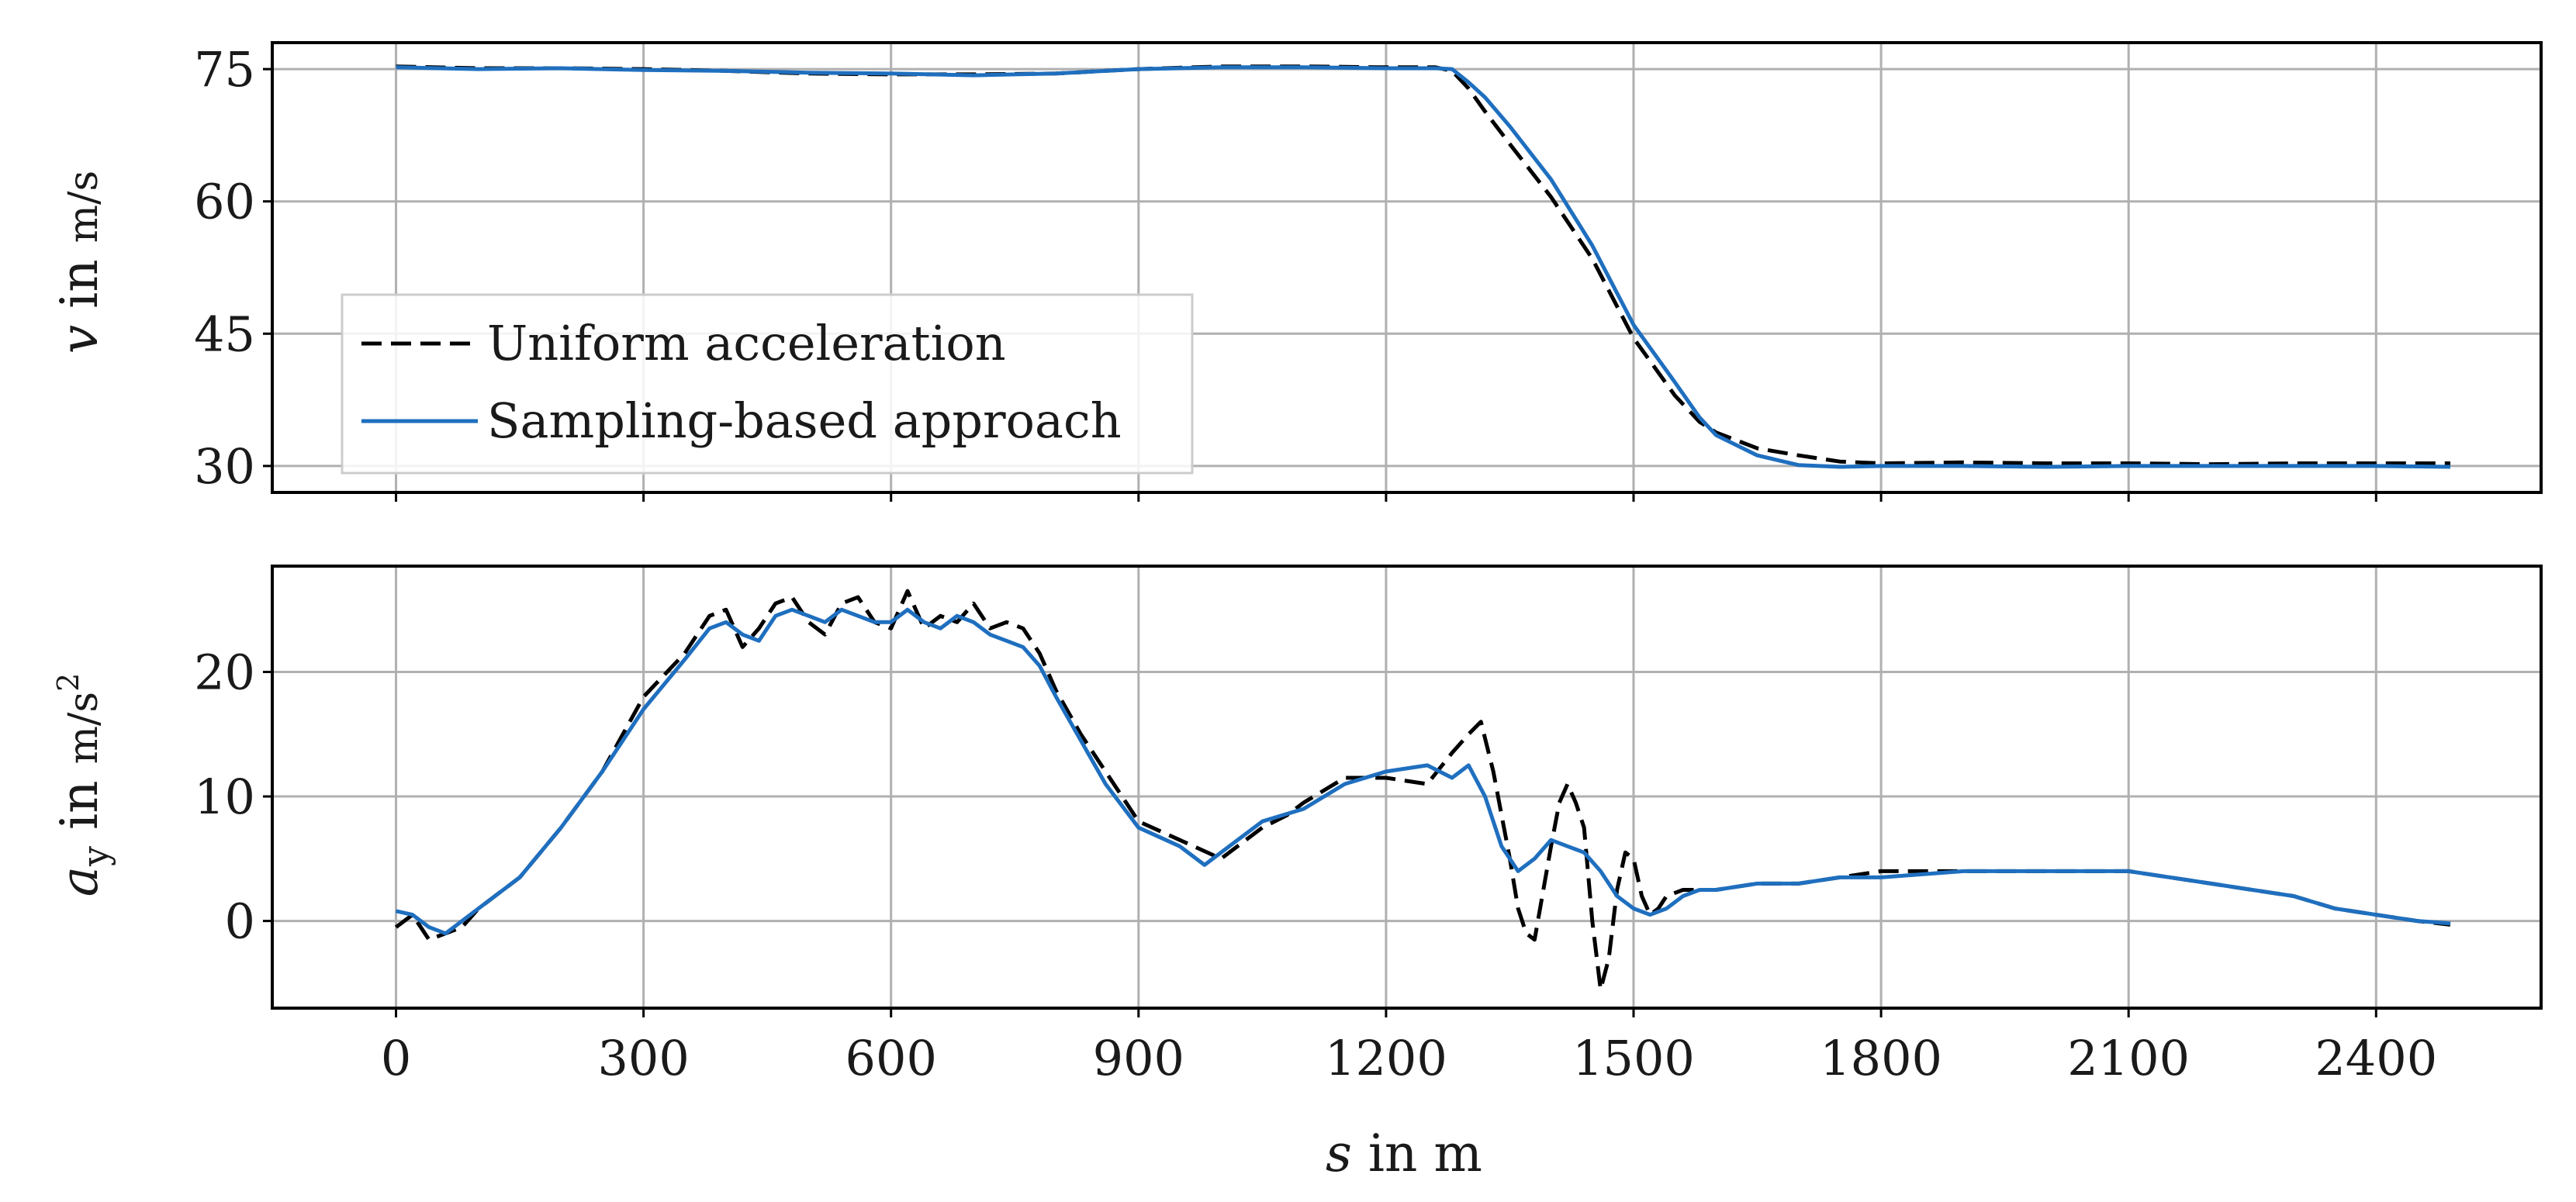  Describe the element at coordinates (84, 207) in the screenshot. I see `velocity-unit: m/s` at that location.